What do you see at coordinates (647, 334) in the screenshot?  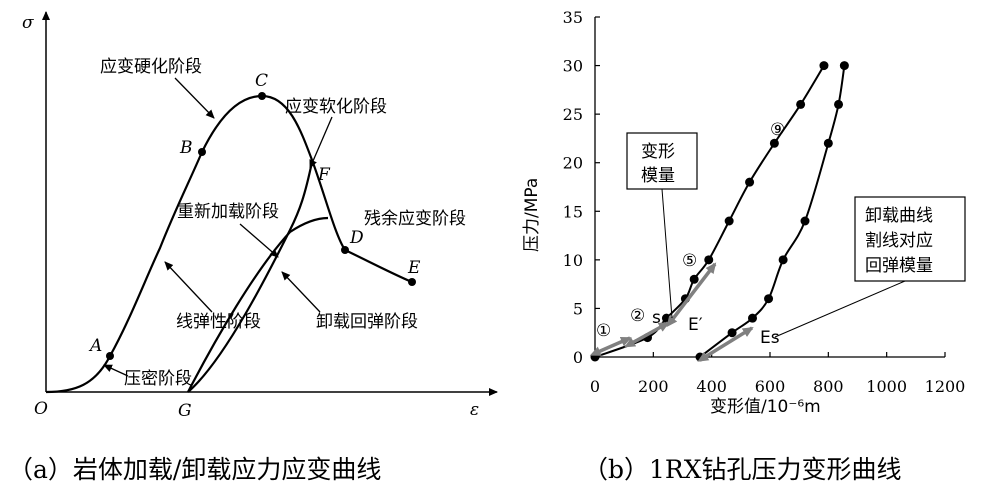 I see `b-arrow-cycle2` at bounding box center [647, 334].